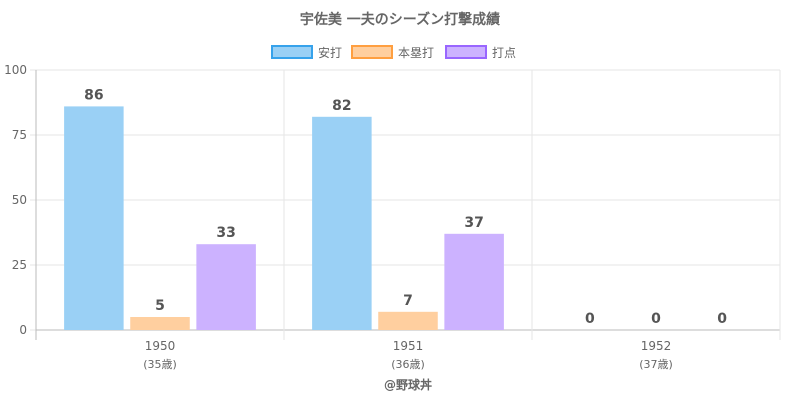 The image size is (800, 400). Describe the element at coordinates (94, 218) in the screenshot. I see `bar-1-1950` at that location.